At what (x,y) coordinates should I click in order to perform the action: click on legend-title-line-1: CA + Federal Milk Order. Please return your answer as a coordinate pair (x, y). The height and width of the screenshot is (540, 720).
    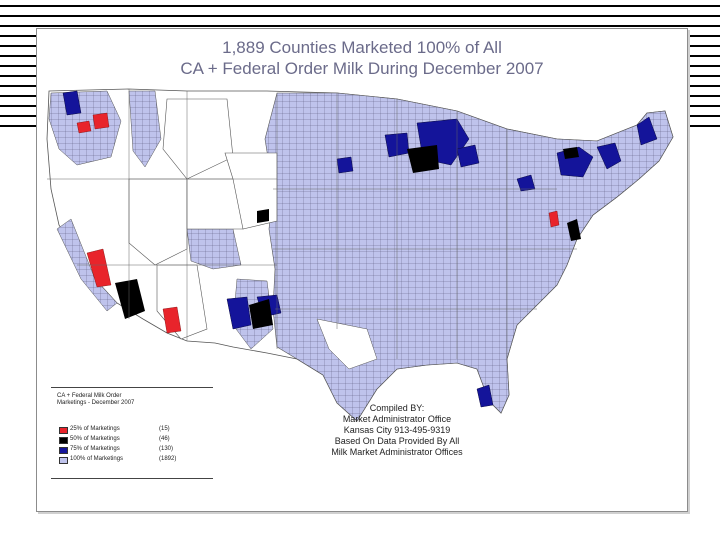
    Looking at the image, I should click on (89, 396).